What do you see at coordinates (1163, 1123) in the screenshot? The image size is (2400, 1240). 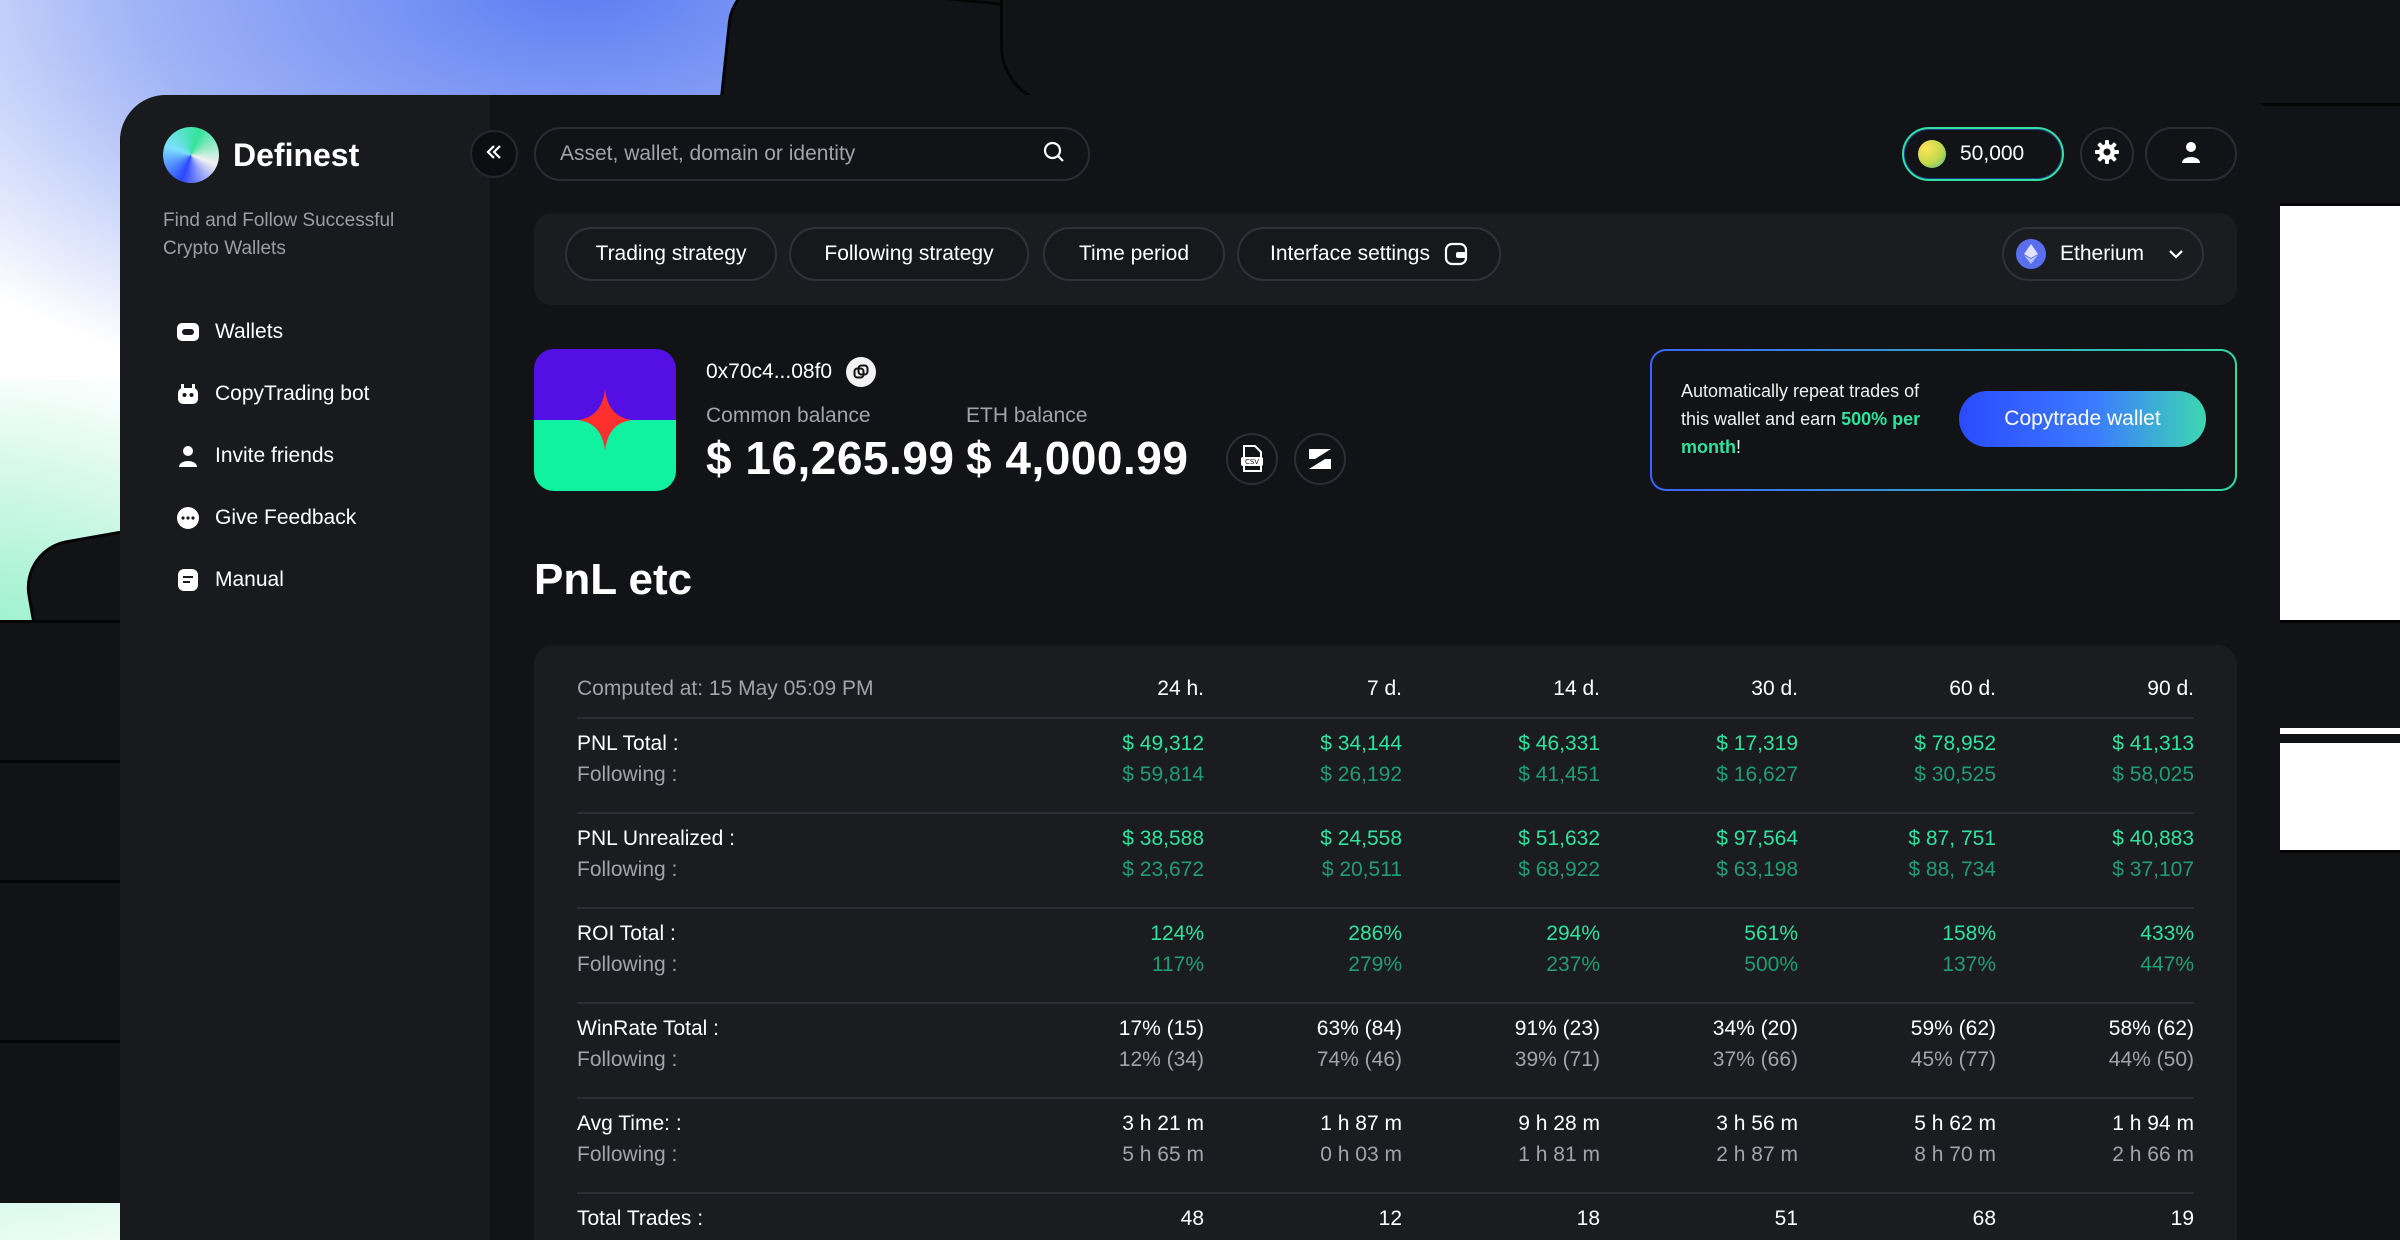 I see `row-value: 3 h 21 m` at bounding box center [1163, 1123].